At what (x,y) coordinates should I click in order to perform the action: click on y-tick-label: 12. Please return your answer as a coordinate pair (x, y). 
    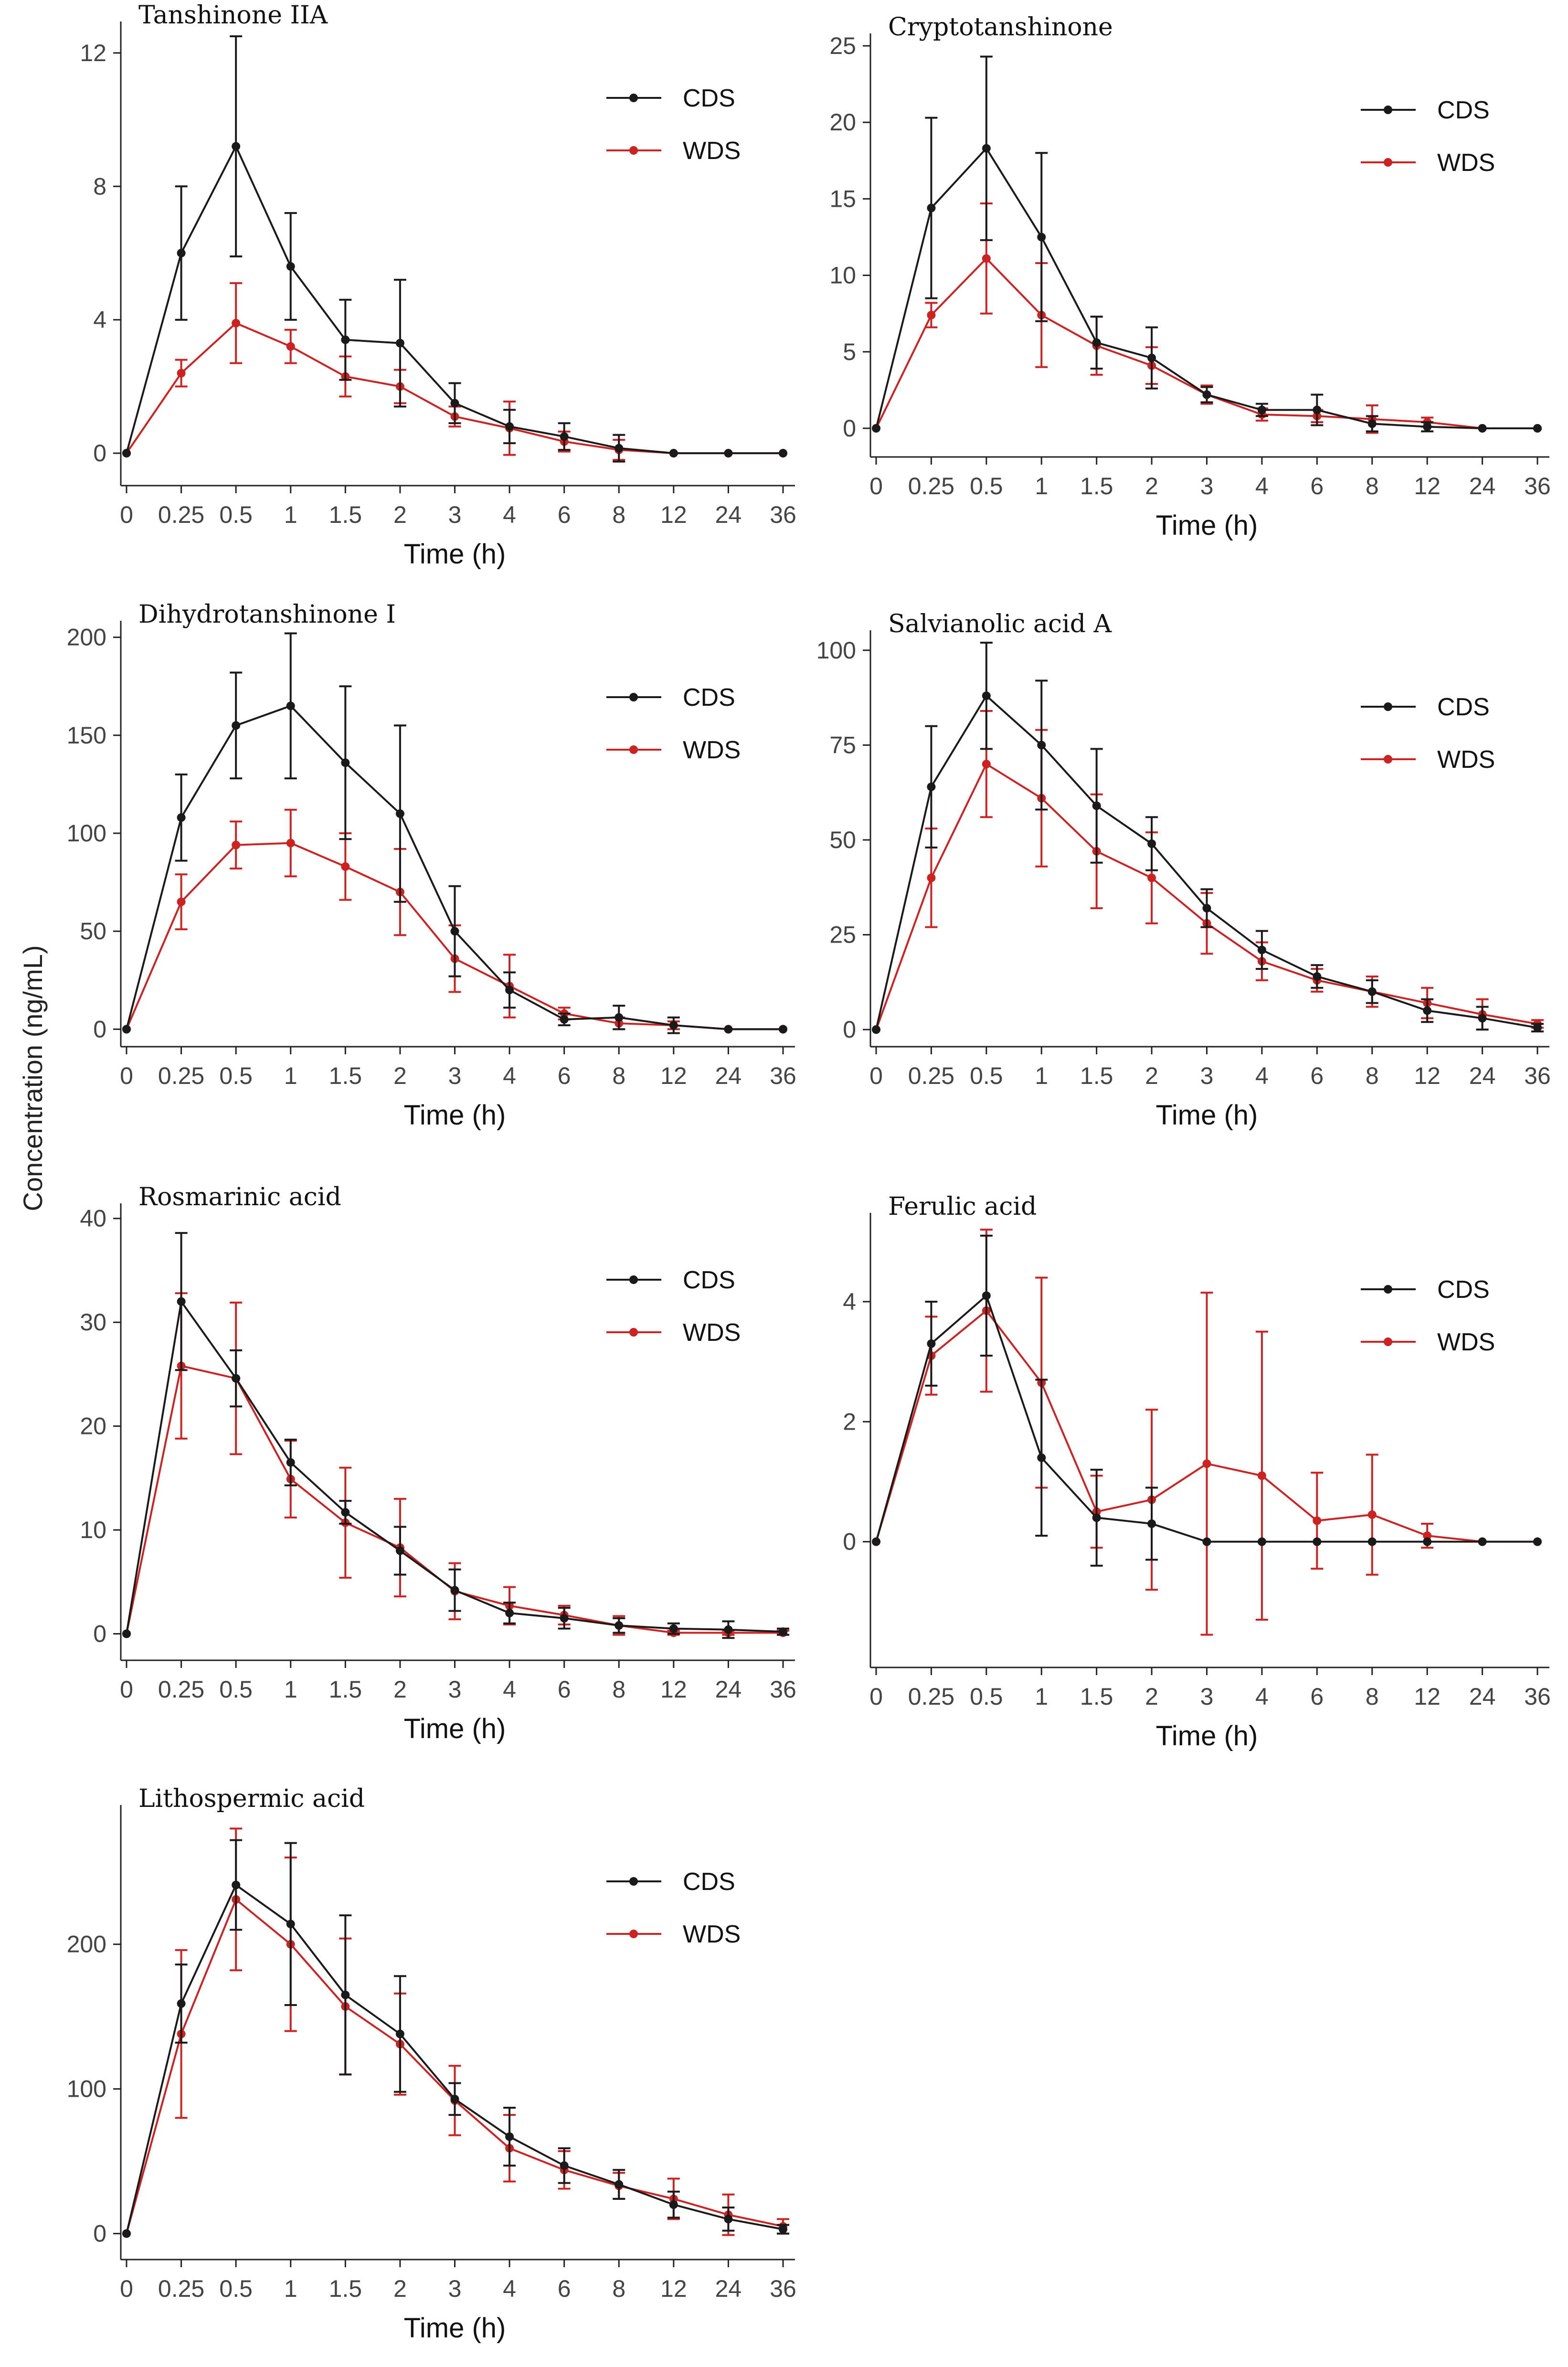
    Looking at the image, I should click on (93, 53).